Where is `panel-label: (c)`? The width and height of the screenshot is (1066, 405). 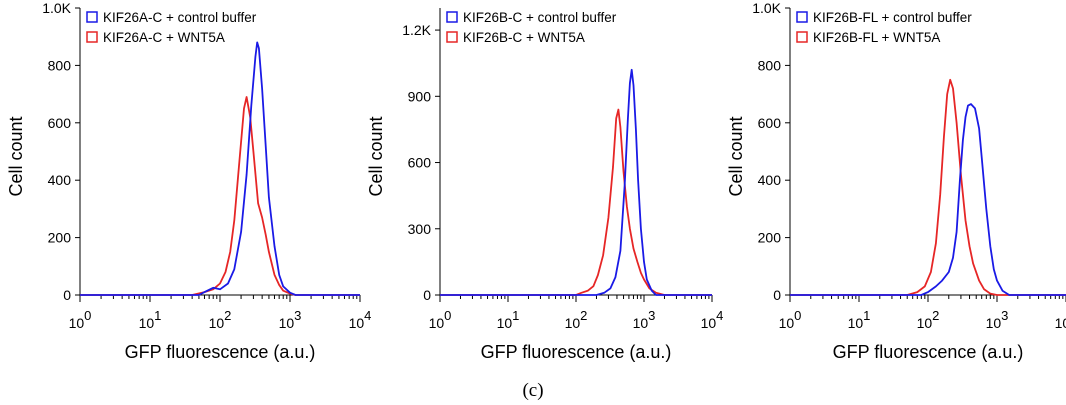
panel-label: (c) is located at coordinates (533, 390).